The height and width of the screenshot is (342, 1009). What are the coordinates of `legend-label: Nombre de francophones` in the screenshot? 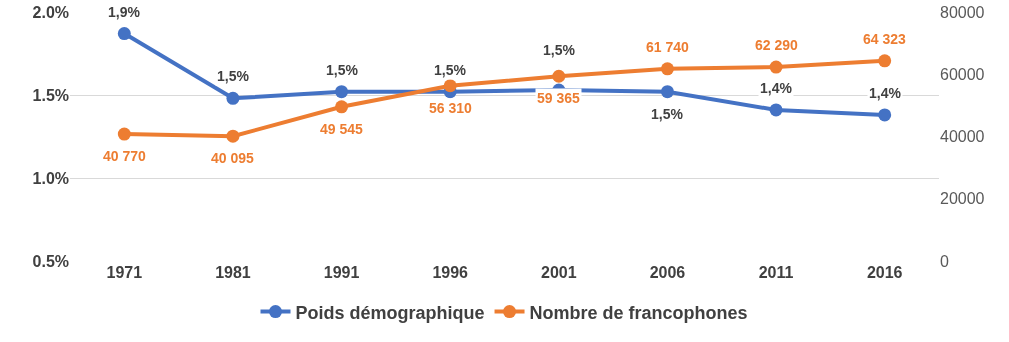 It's located at (638, 312).